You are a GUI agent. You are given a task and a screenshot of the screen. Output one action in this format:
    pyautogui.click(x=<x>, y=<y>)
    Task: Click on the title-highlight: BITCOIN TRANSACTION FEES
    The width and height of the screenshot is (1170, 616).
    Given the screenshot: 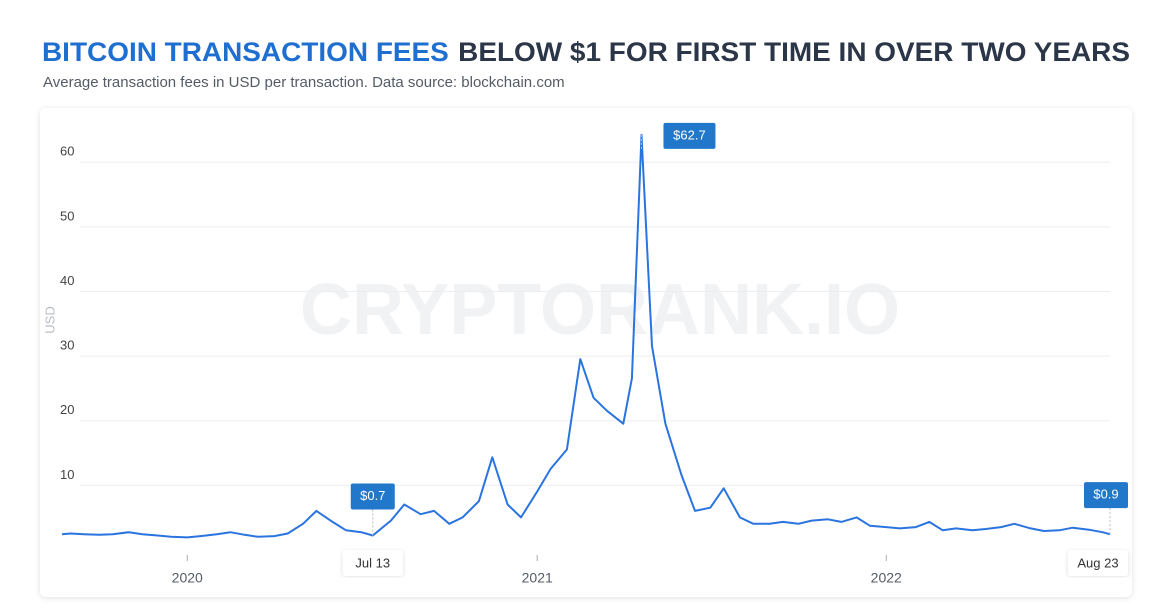 What is the action you would take?
    pyautogui.click(x=245, y=52)
    